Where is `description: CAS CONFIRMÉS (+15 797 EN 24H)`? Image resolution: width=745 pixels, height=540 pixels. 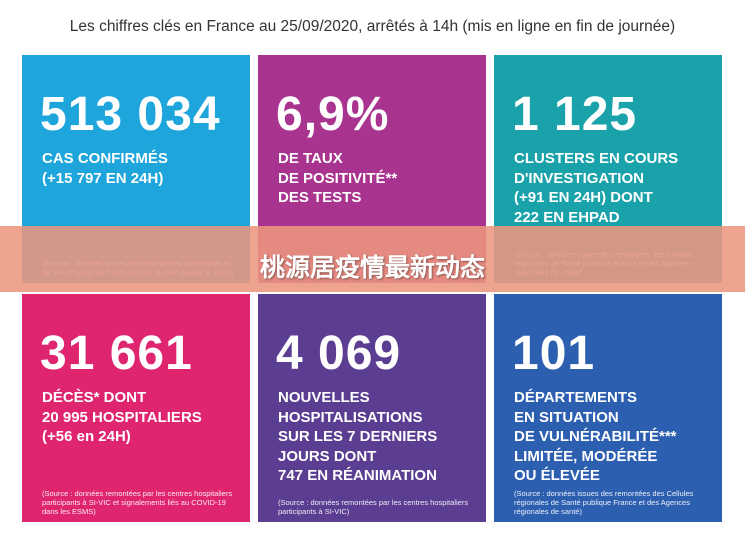 description: CAS CONFIRMÉS (+15 797 EN 24H) is located at coordinates (105, 168).